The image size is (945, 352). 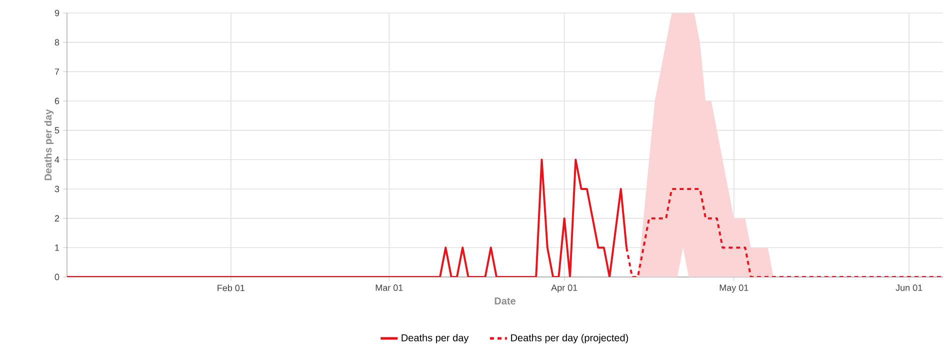 I want to click on y-tick-label: 6, so click(x=57, y=101).